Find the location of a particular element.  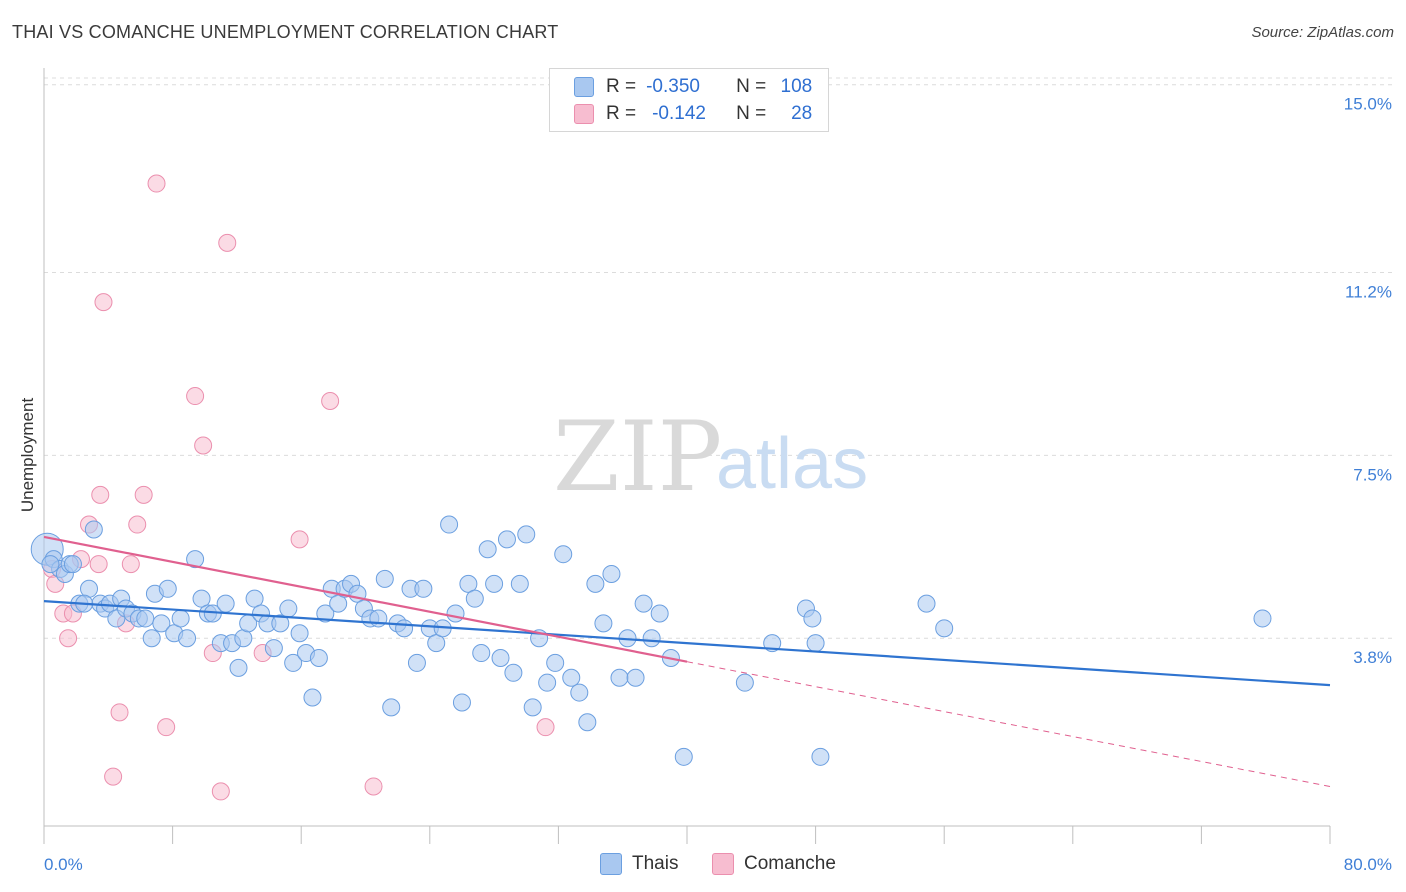

y-tick-label: 15.0% is located at coordinates (1368, 104).